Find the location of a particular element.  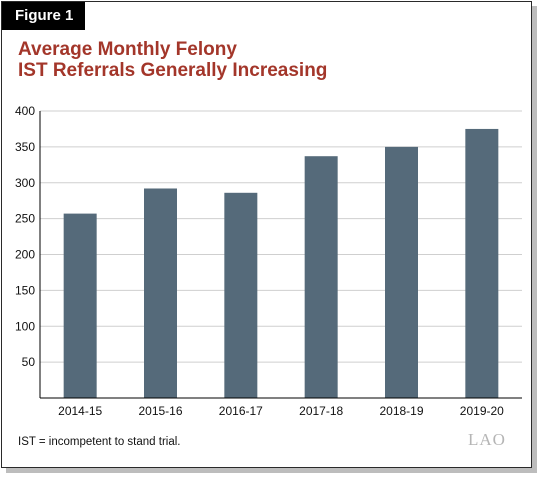

y-tick-label: 400 is located at coordinates (25, 111).